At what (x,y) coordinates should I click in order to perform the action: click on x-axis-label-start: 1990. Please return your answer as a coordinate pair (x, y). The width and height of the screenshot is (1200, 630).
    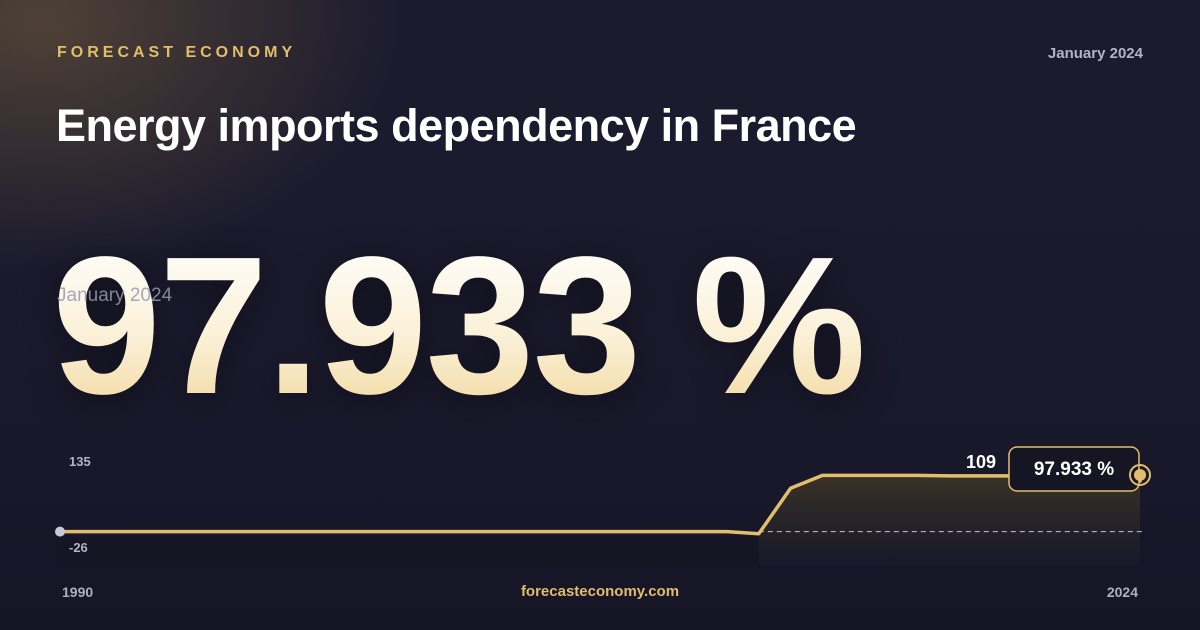
    Looking at the image, I should click on (78, 592).